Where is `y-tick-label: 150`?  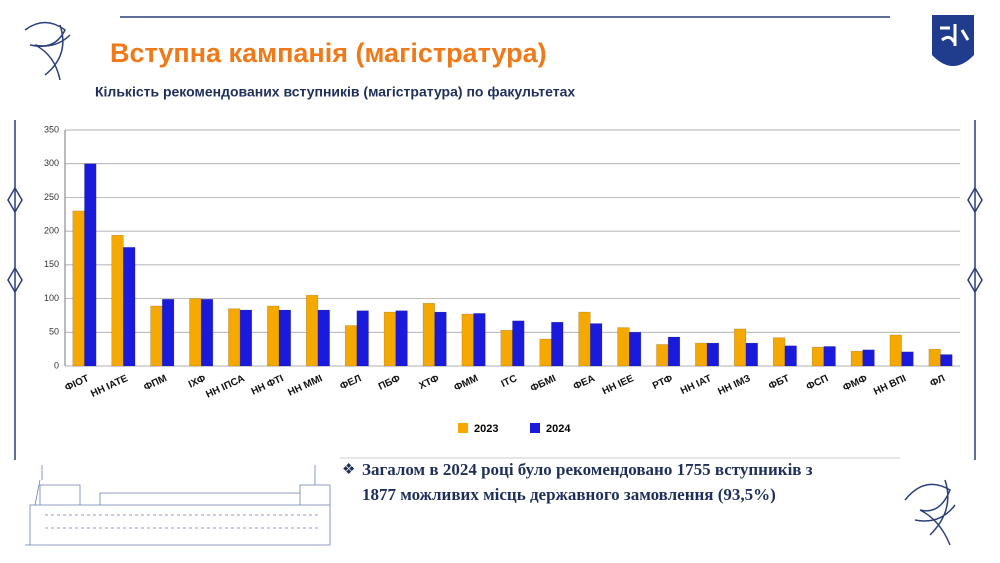 y-tick-label: 150 is located at coordinates (51, 264).